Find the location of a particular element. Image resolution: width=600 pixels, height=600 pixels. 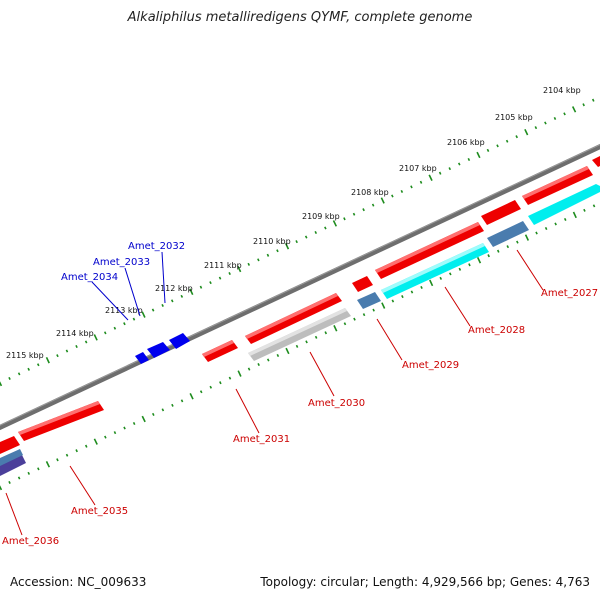

gene-amet-2035 is located at coordinates (61, 421).